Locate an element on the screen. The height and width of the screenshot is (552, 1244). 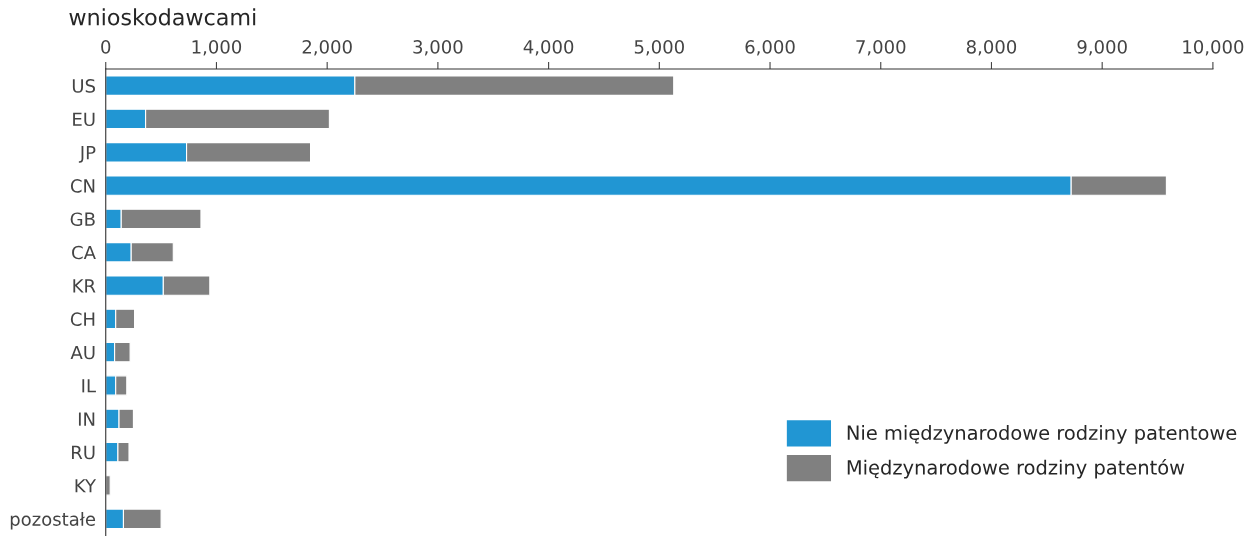
x-tick-label: 4,000 is located at coordinates (548, 48).